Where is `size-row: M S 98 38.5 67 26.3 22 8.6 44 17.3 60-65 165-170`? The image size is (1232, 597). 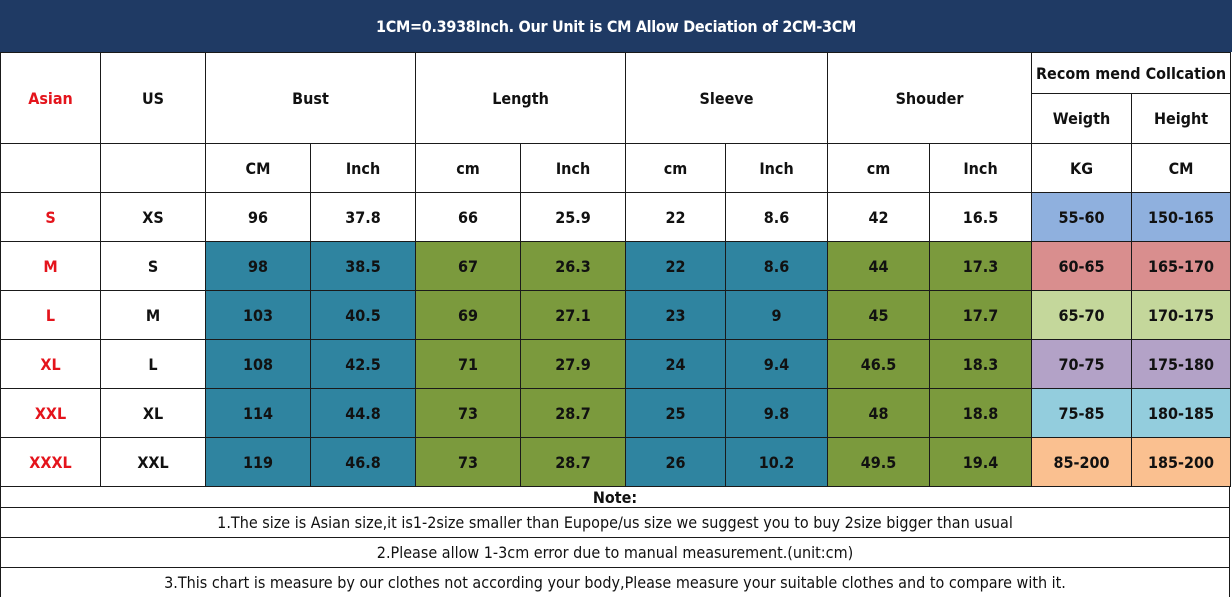 size-row: M S 98 38.5 67 26.3 22 8.6 44 17.3 60-65 165-170 is located at coordinates (616, 266).